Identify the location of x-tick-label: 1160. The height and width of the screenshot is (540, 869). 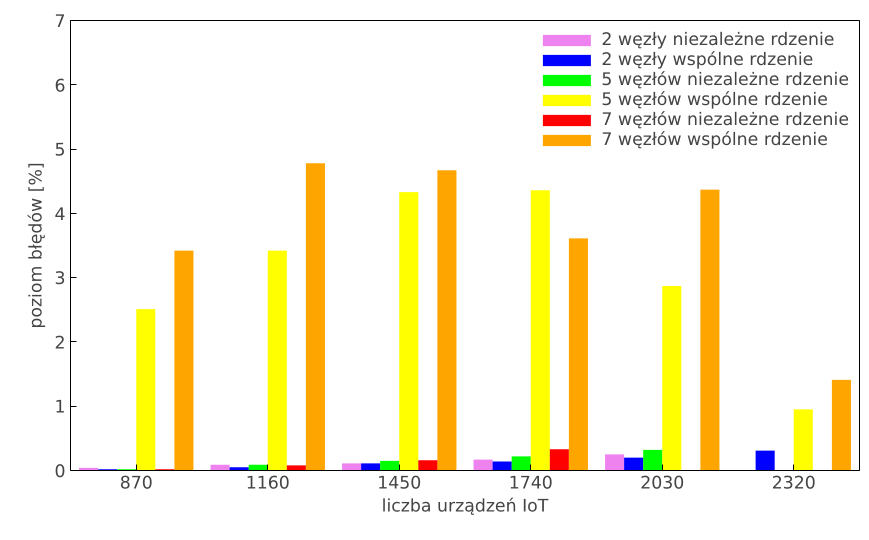
(268, 484).